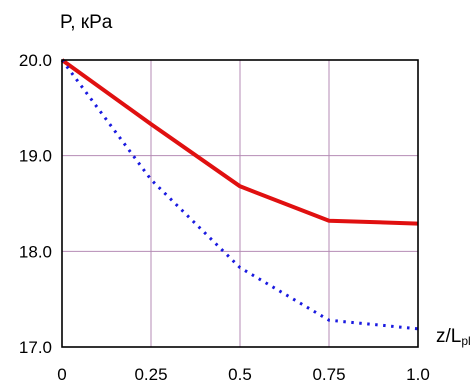 The image size is (474, 385). I want to click on x-tick-label: 0.25, so click(150, 374).